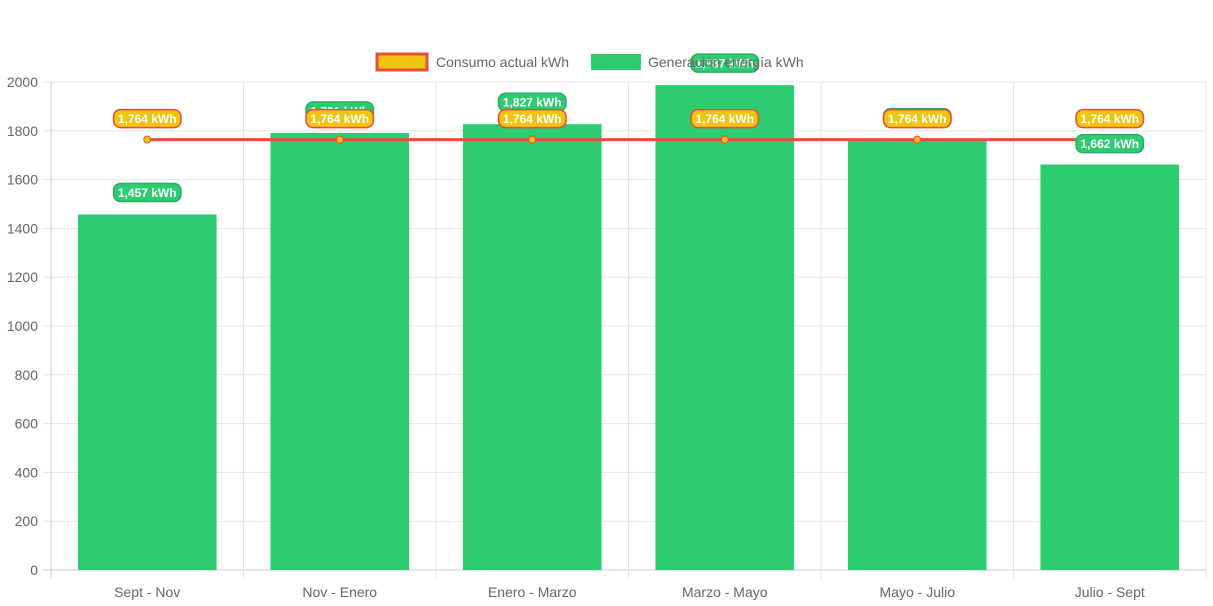 The height and width of the screenshot is (606, 1213). I want to click on consumption-line, so click(628, 139).